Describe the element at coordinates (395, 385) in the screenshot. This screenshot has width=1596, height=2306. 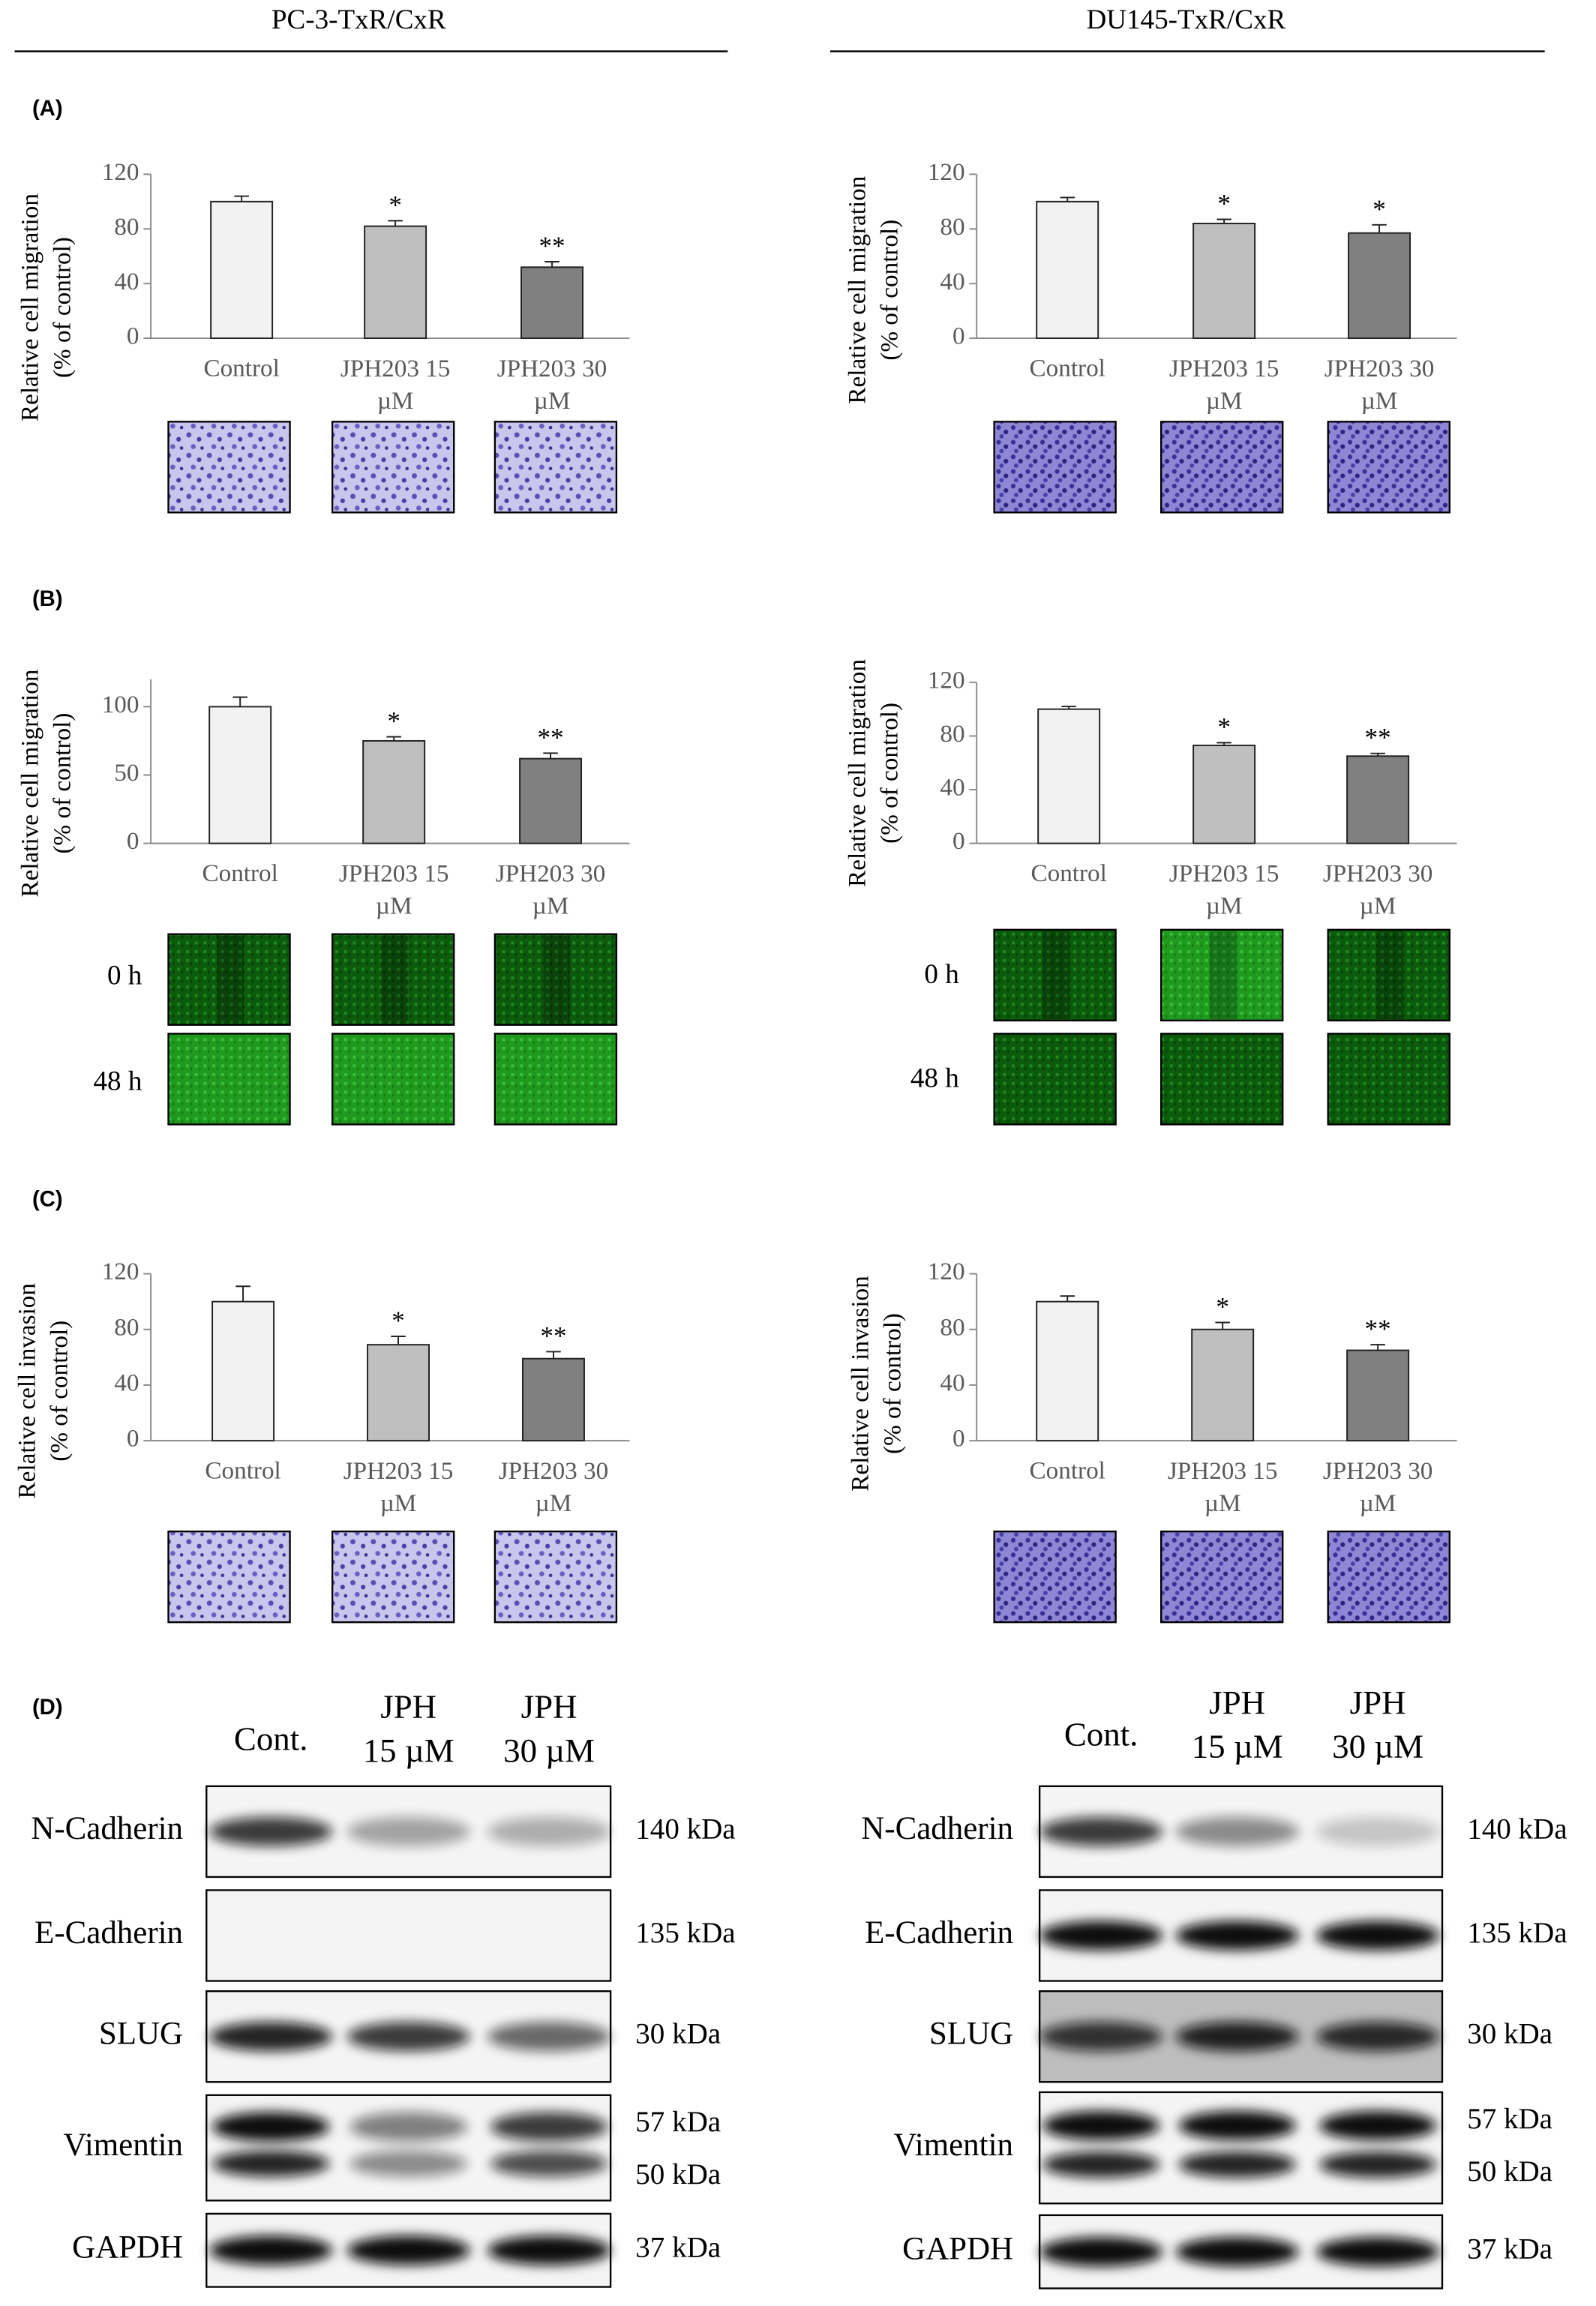
I see `x-tick-label: JPH203 15 µM` at that location.